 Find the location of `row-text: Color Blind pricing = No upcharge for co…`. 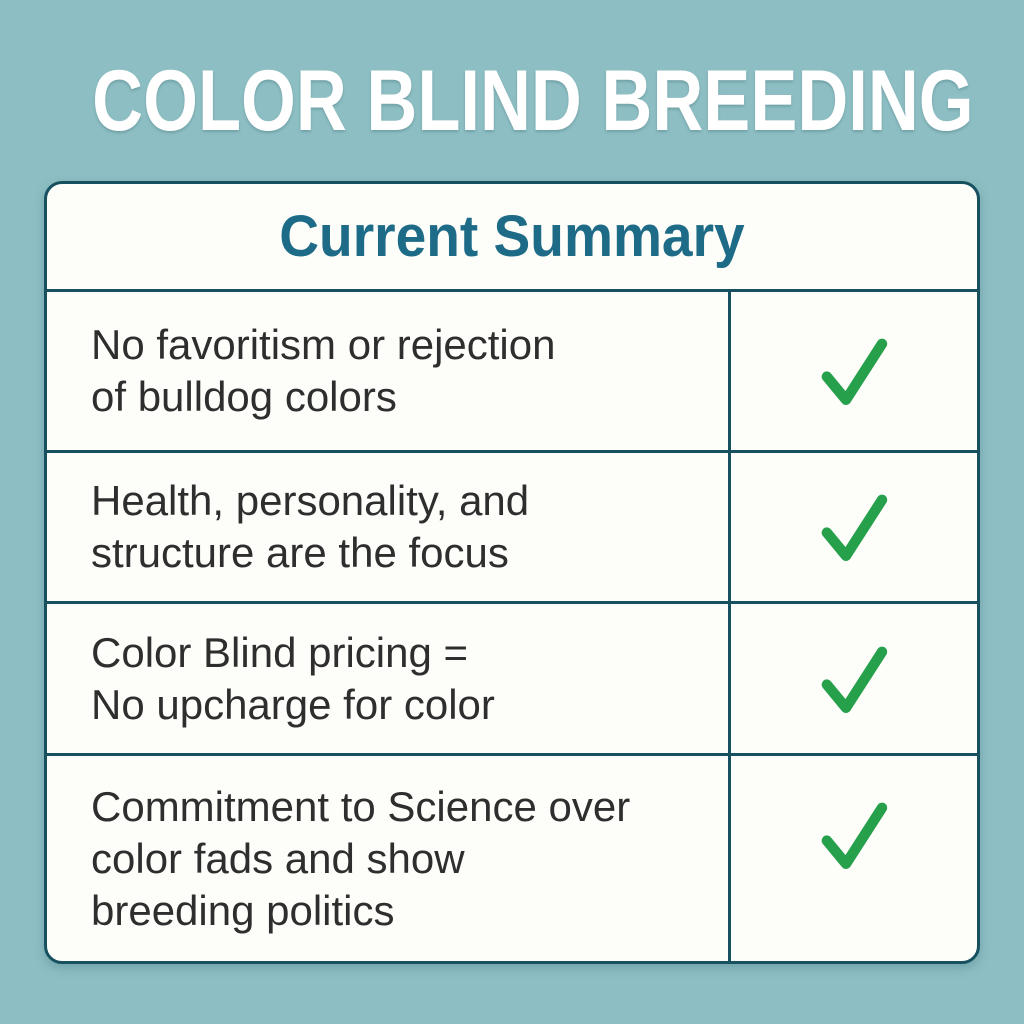

row-text: Color Blind pricing = No upcharge for co… is located at coordinates (389, 678).